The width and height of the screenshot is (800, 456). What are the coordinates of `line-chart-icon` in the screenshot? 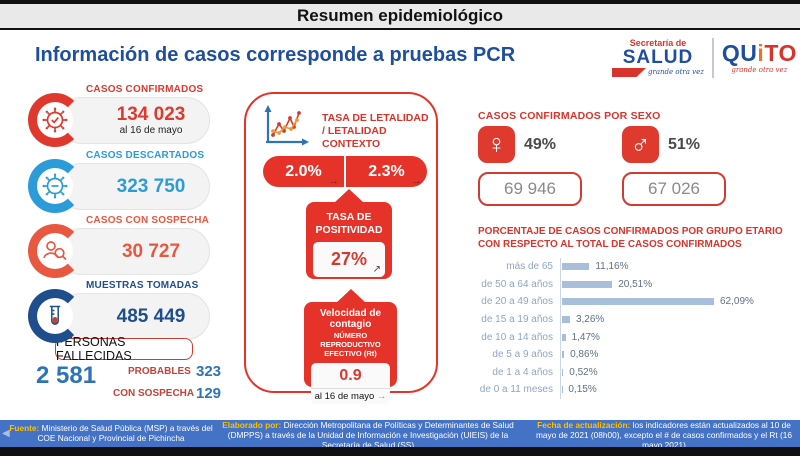 It's located at (286, 125).